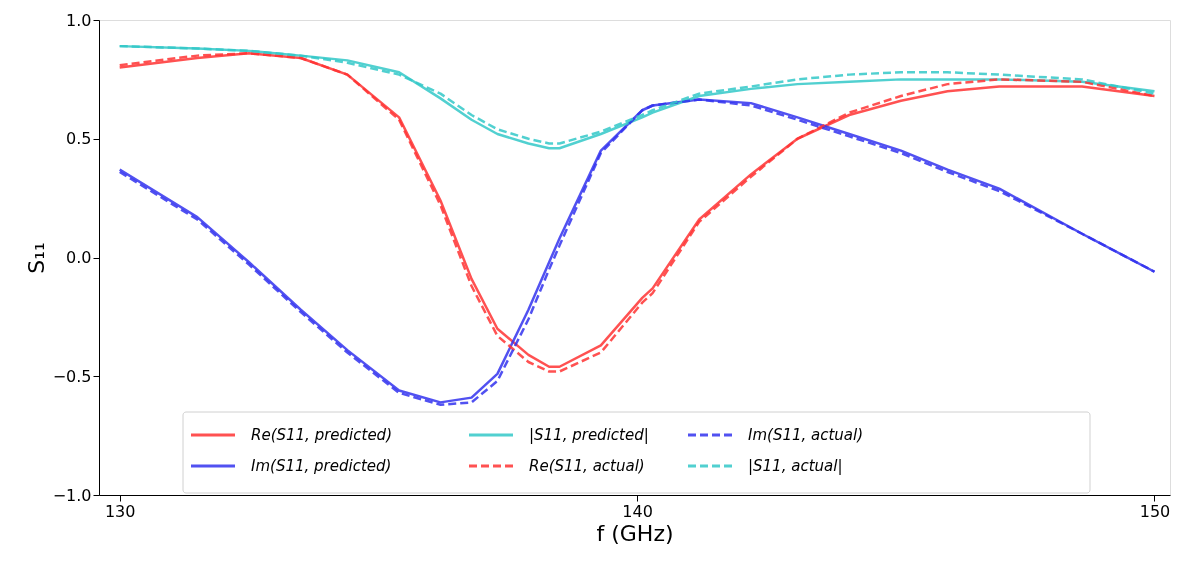 The height and width of the screenshot is (563, 1192). What do you see at coordinates (79, 139) in the screenshot?
I see `y-tick-label: 0.5` at bounding box center [79, 139].